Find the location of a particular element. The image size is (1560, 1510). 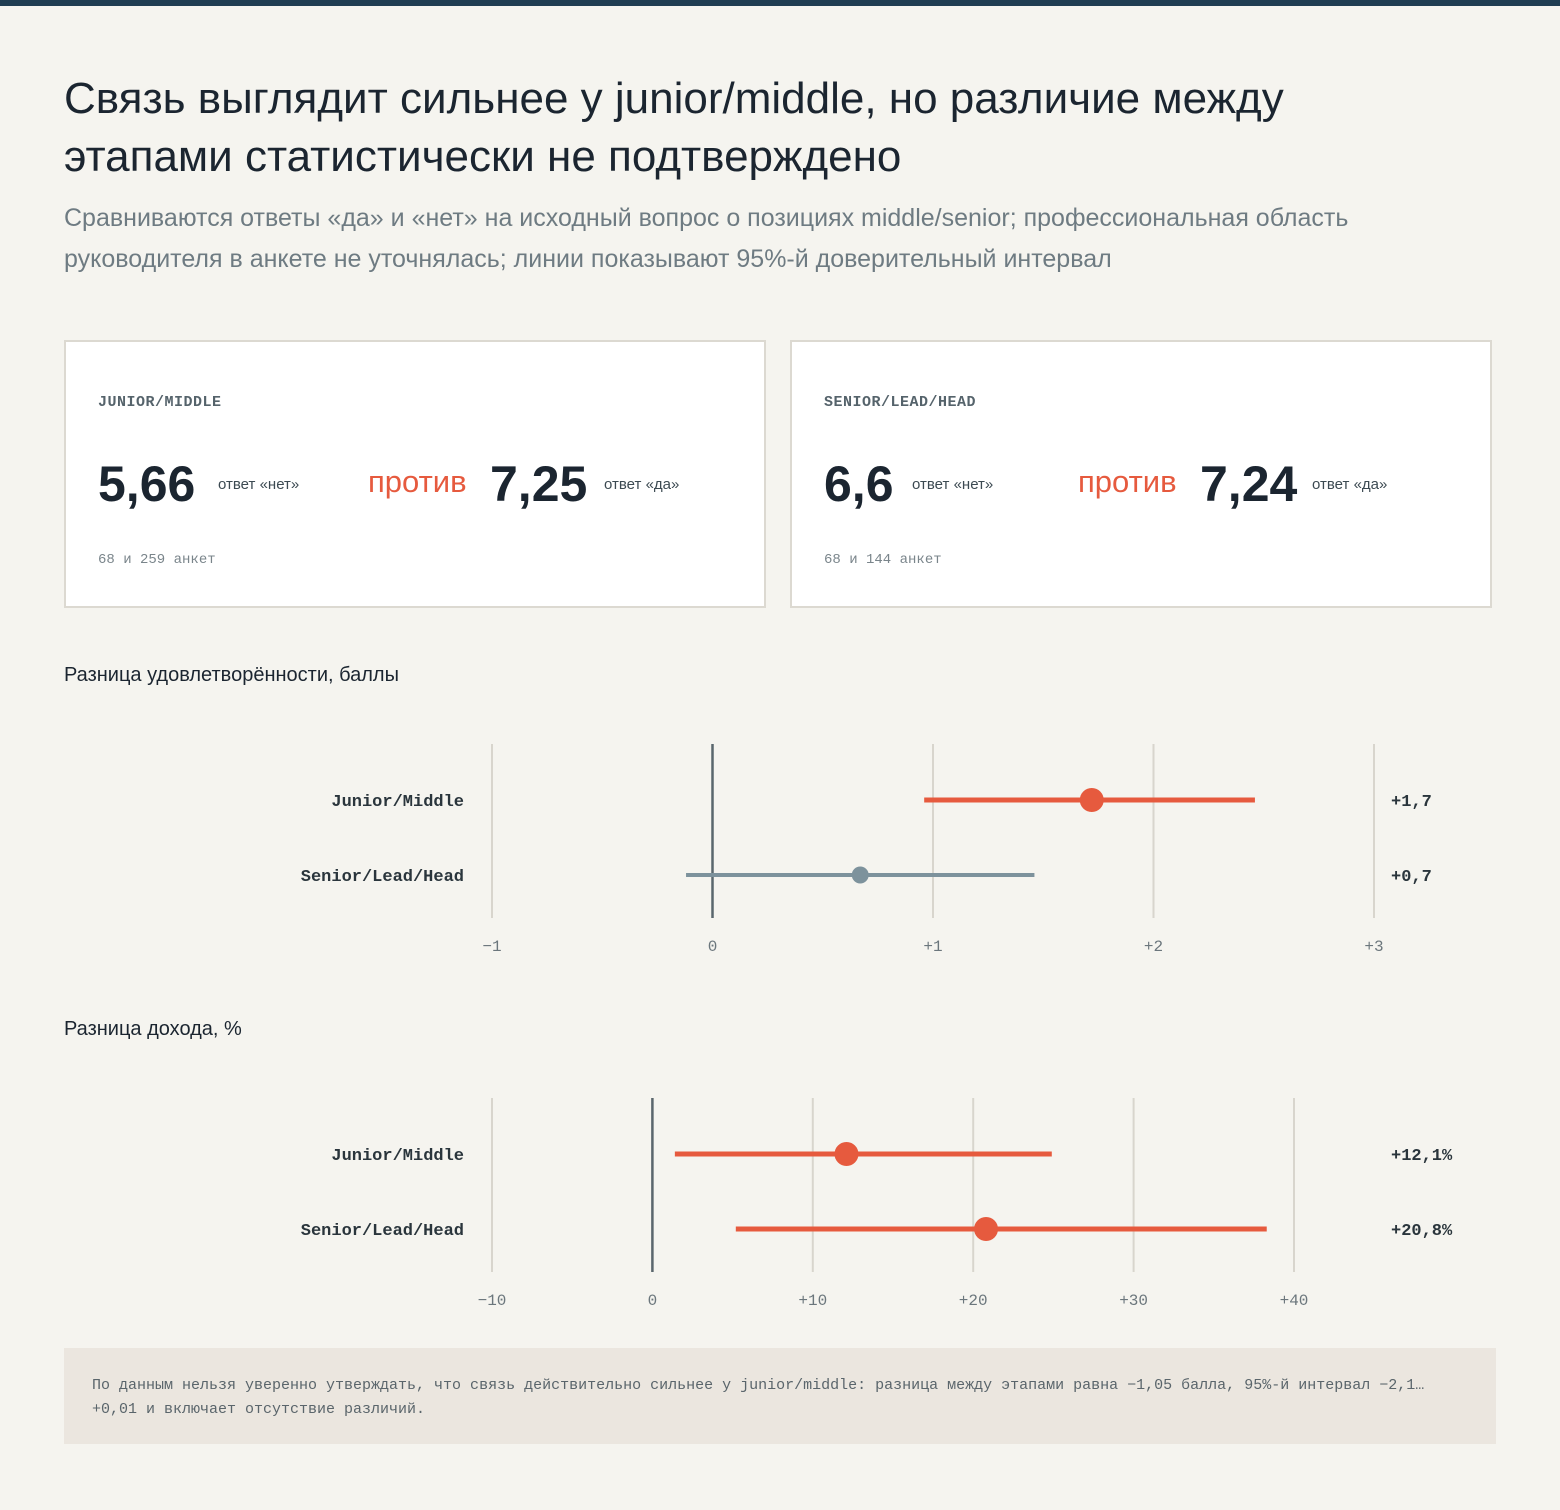

x-tick-label: +3 is located at coordinates (1373, 947).